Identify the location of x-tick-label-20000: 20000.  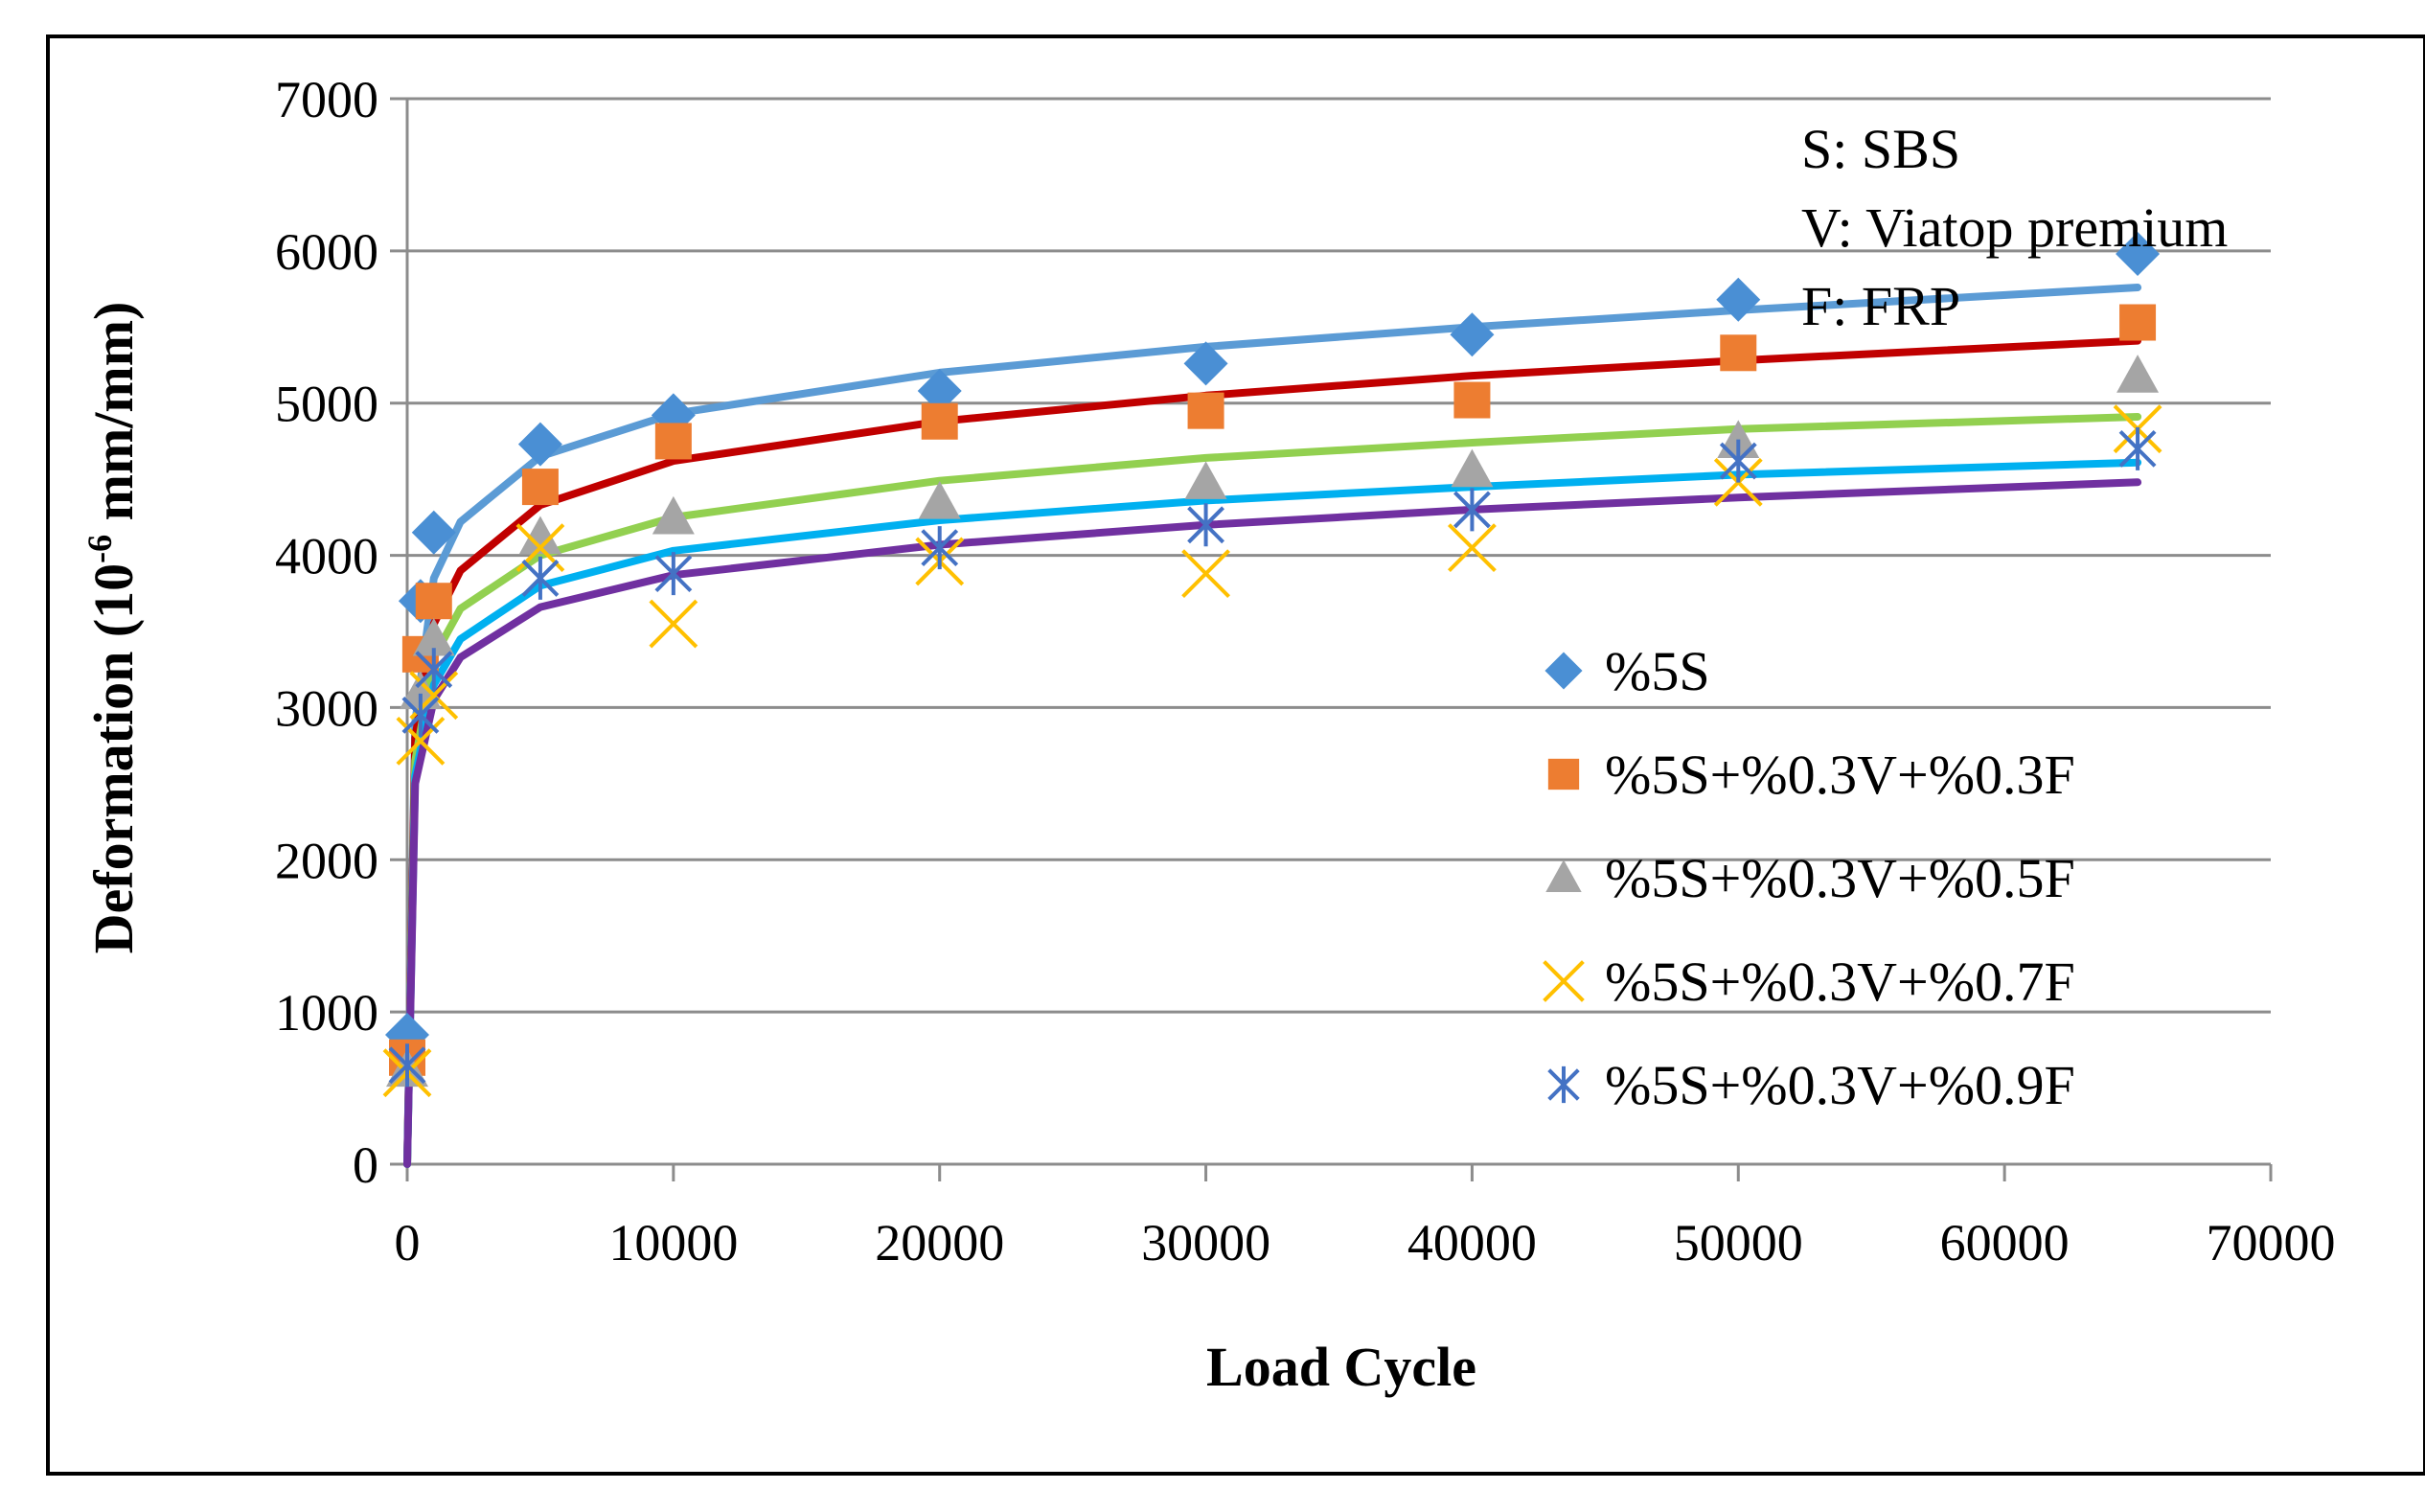
(939, 1242).